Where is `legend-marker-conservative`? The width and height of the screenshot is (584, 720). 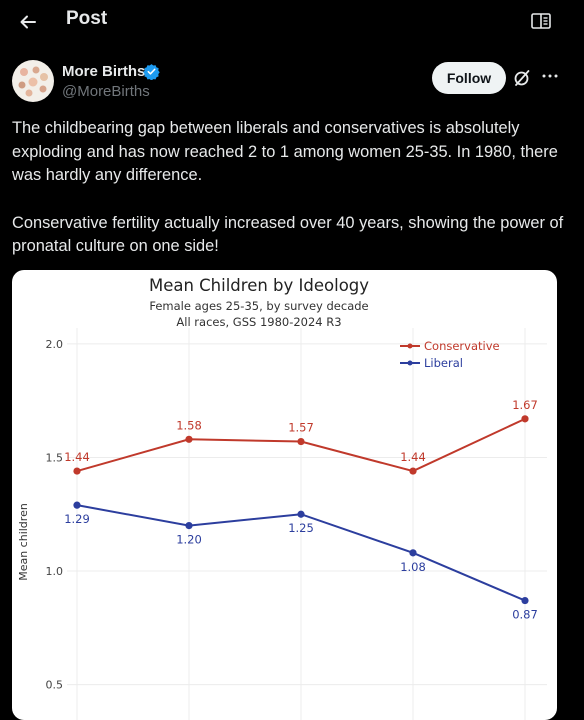 legend-marker-conservative is located at coordinates (410, 346).